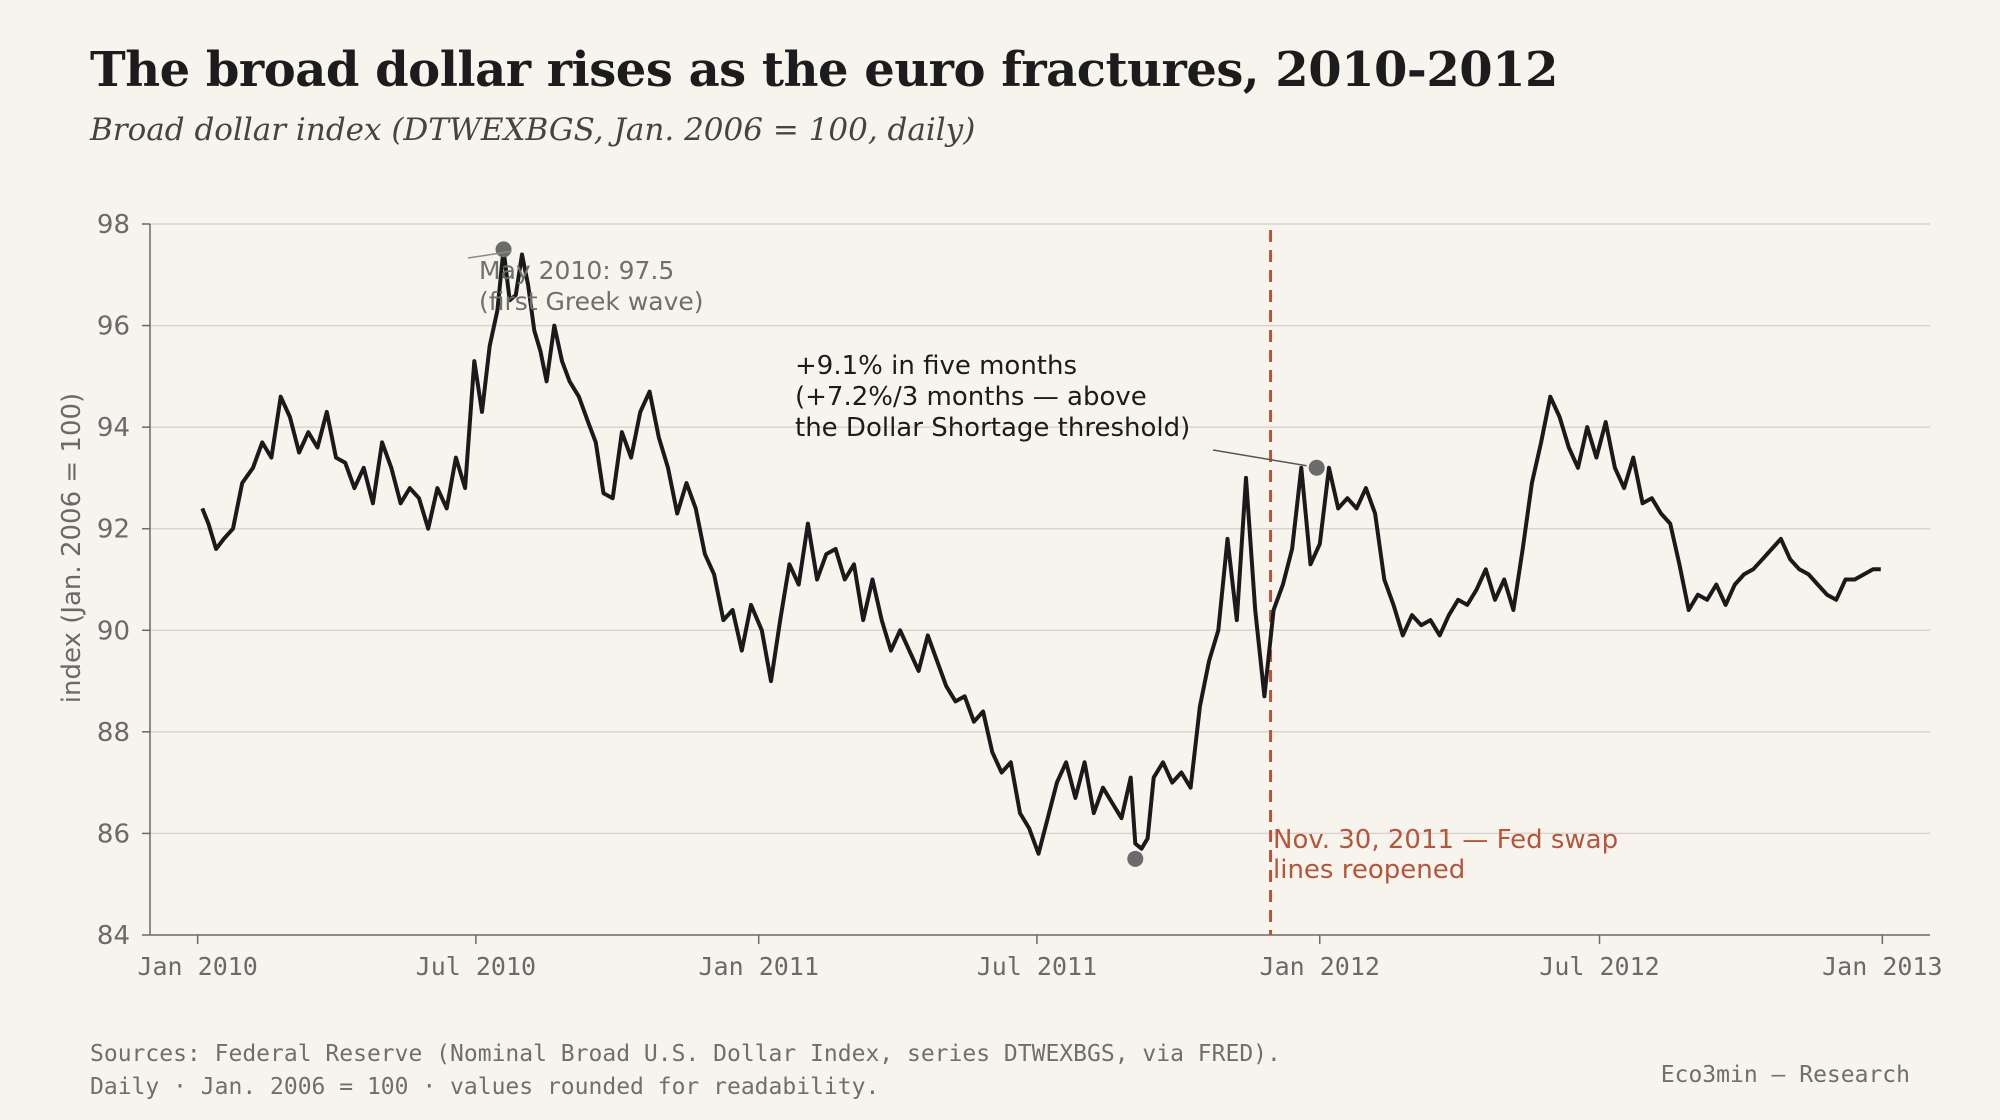 The image size is (2000, 1120). Describe the element at coordinates (1037, 966) in the screenshot. I see `x-tick-label: Jul 2011` at that location.